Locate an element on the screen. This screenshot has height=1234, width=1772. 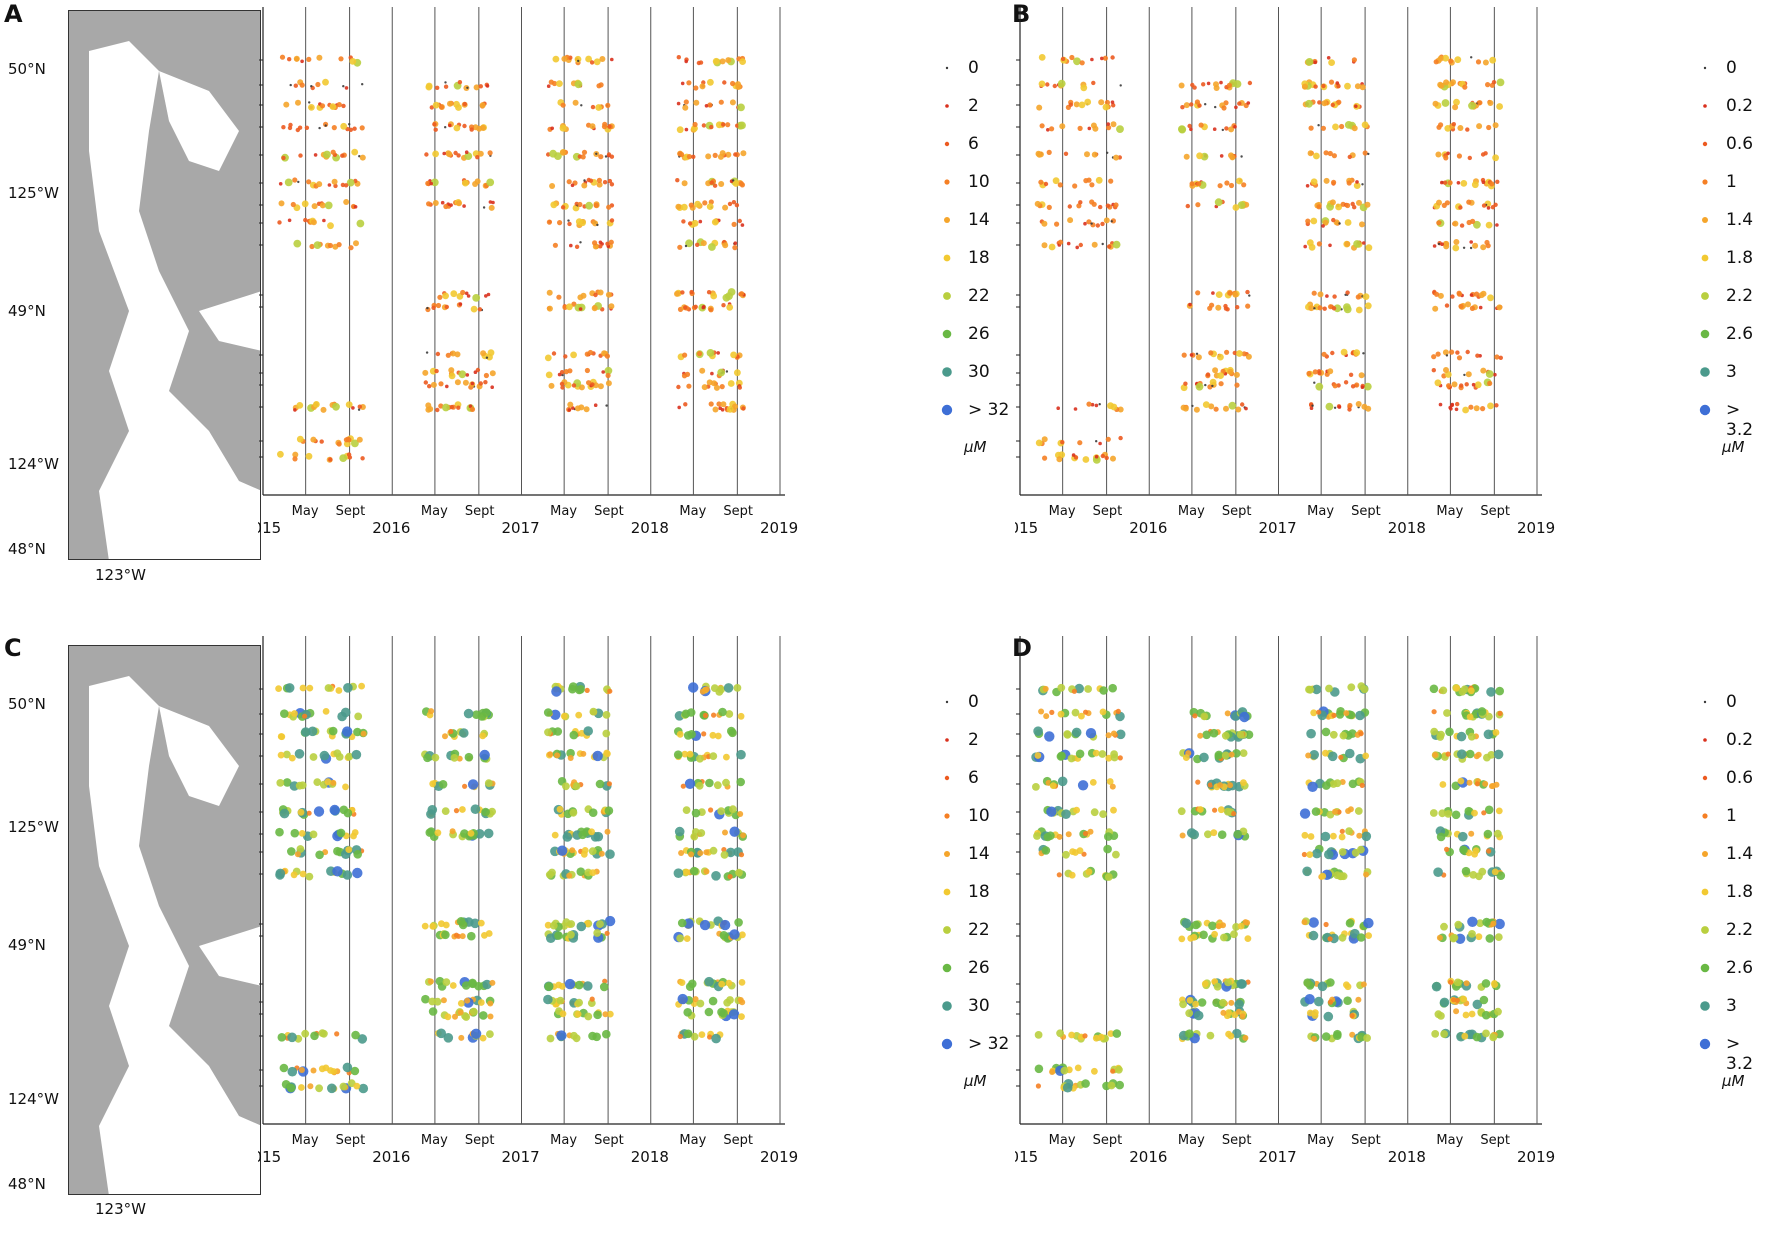
year-tick-label: 2018 is located at coordinates (1407, 528).